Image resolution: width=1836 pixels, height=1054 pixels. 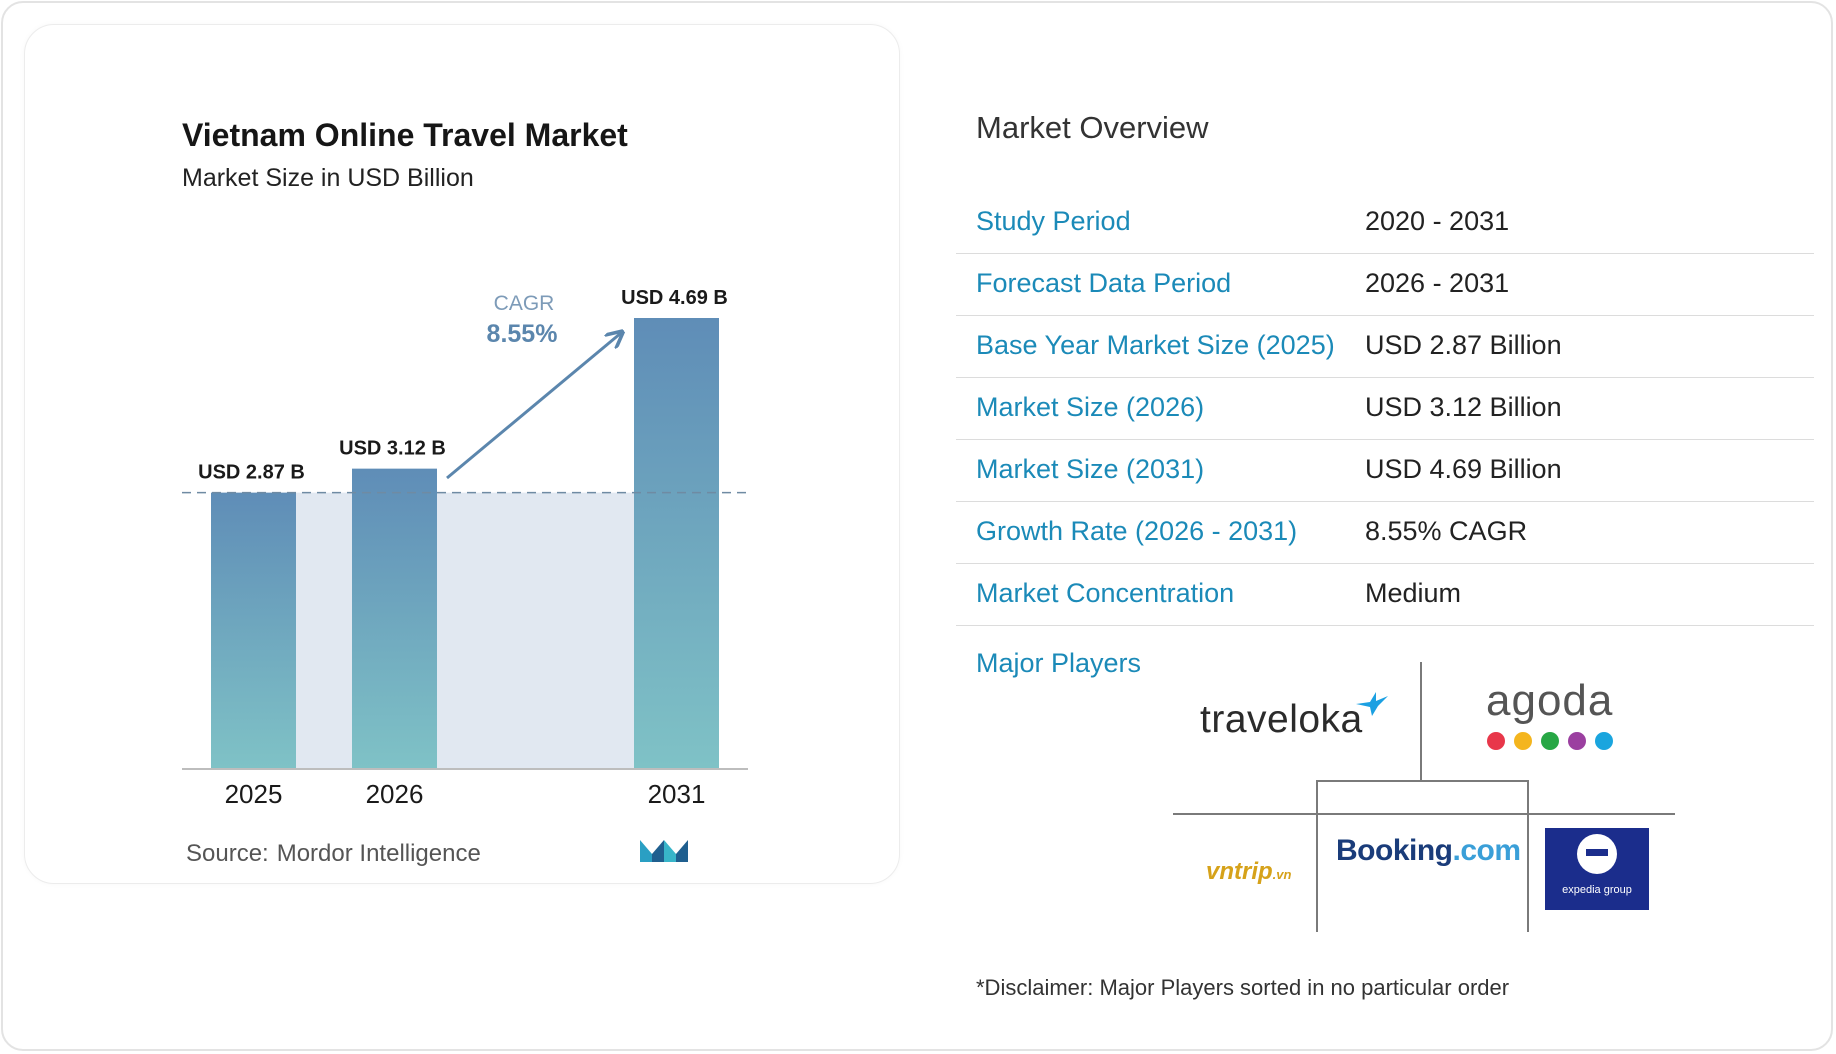 What do you see at coordinates (1239, 871) in the screenshot?
I see `vntrip-logo-main: vntrip` at bounding box center [1239, 871].